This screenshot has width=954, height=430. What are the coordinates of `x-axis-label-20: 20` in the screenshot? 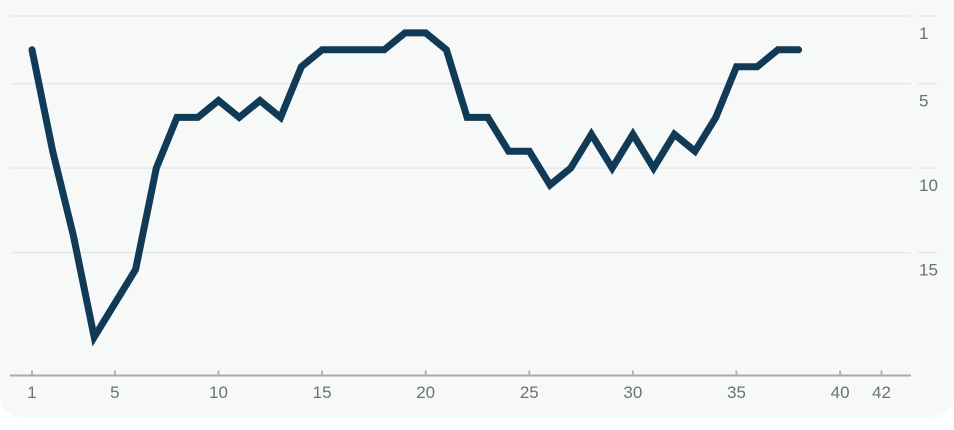 It's located at (425, 392).